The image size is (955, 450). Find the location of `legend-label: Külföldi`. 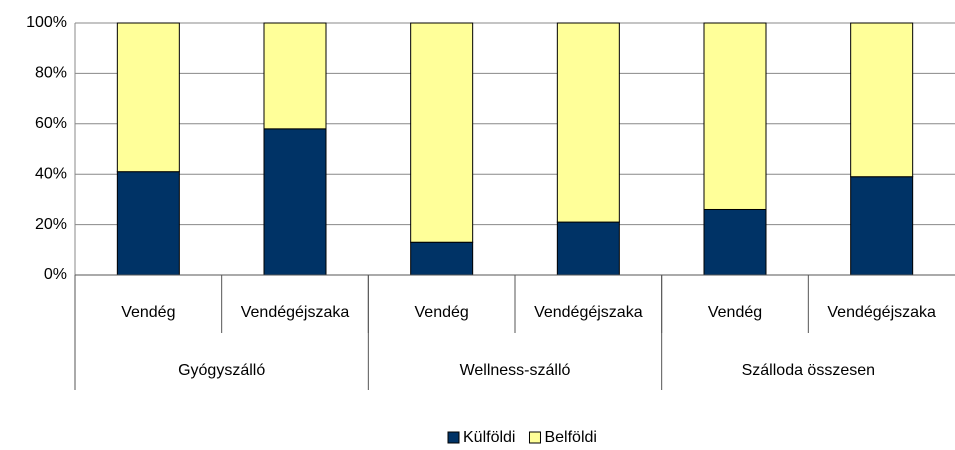

legend-label: Külföldi is located at coordinates (489, 437).